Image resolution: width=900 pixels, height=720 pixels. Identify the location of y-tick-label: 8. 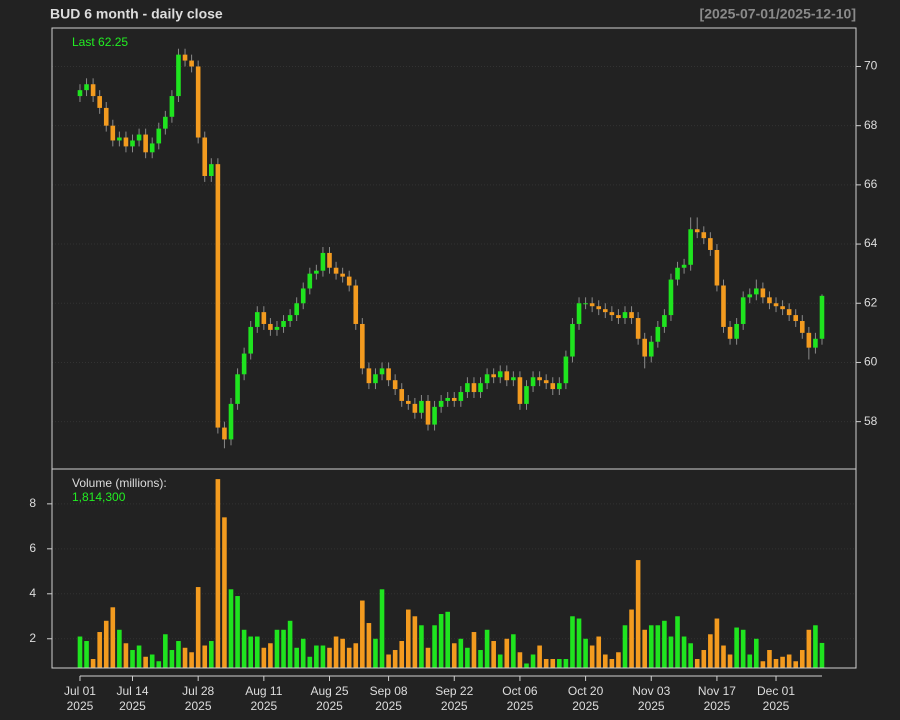
(32, 503).